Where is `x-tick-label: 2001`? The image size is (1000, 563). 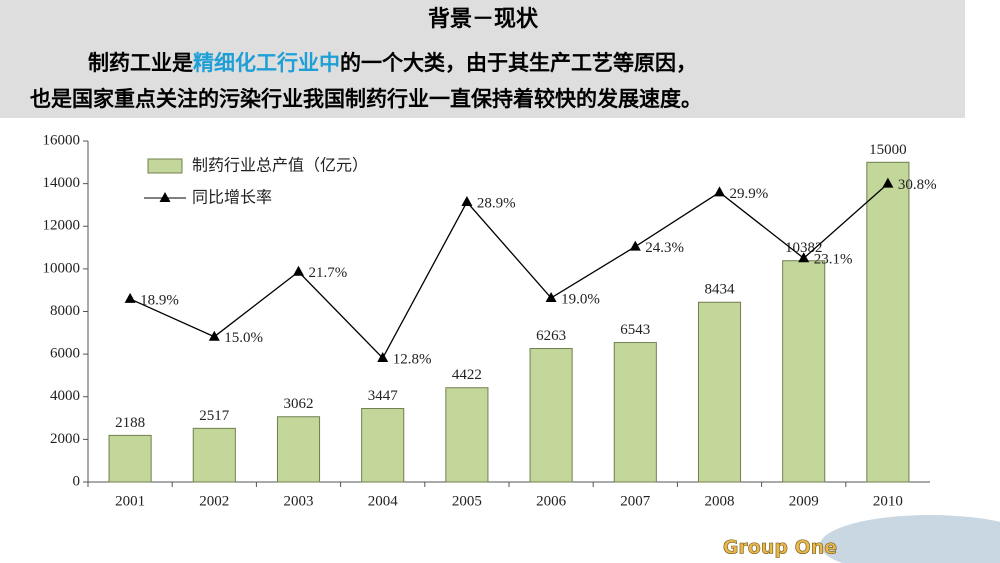 x-tick-label: 2001 is located at coordinates (130, 501).